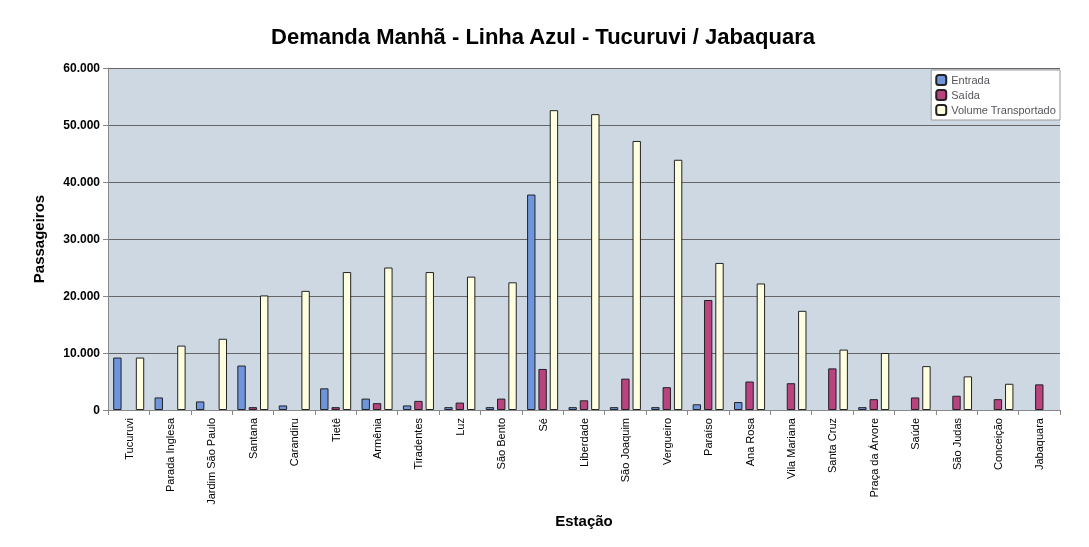 The width and height of the screenshot is (1089, 547). What do you see at coordinates (584, 442) in the screenshot?
I see `x-tick-label: Liberdade` at bounding box center [584, 442].